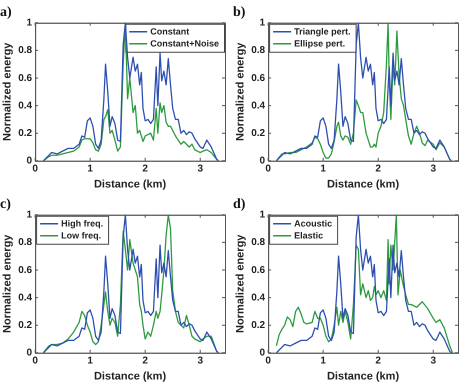  I want to click on chart-title: d), so click(239, 204).